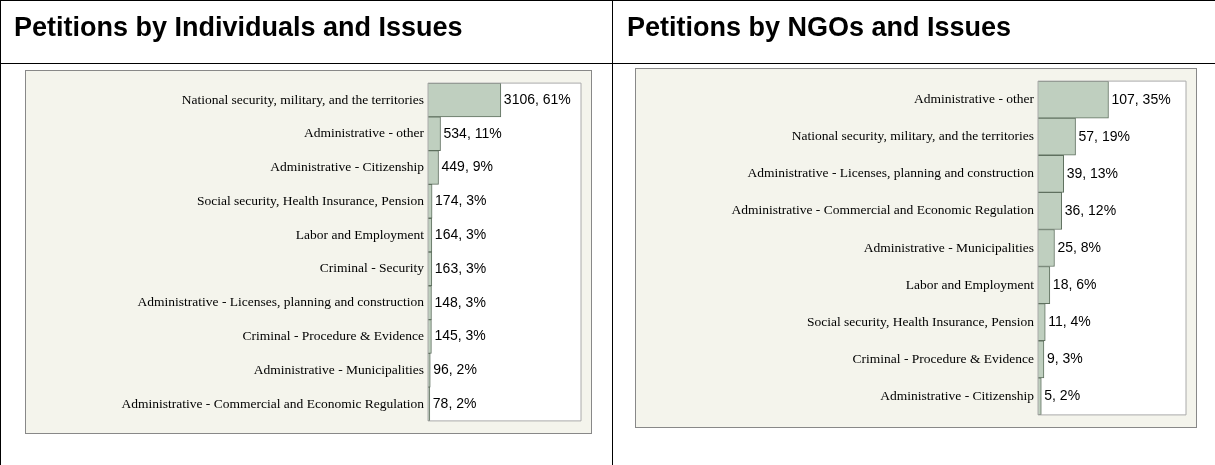 This screenshot has width=1215, height=465. I want to click on data-label: 534, 11%, so click(472, 132).